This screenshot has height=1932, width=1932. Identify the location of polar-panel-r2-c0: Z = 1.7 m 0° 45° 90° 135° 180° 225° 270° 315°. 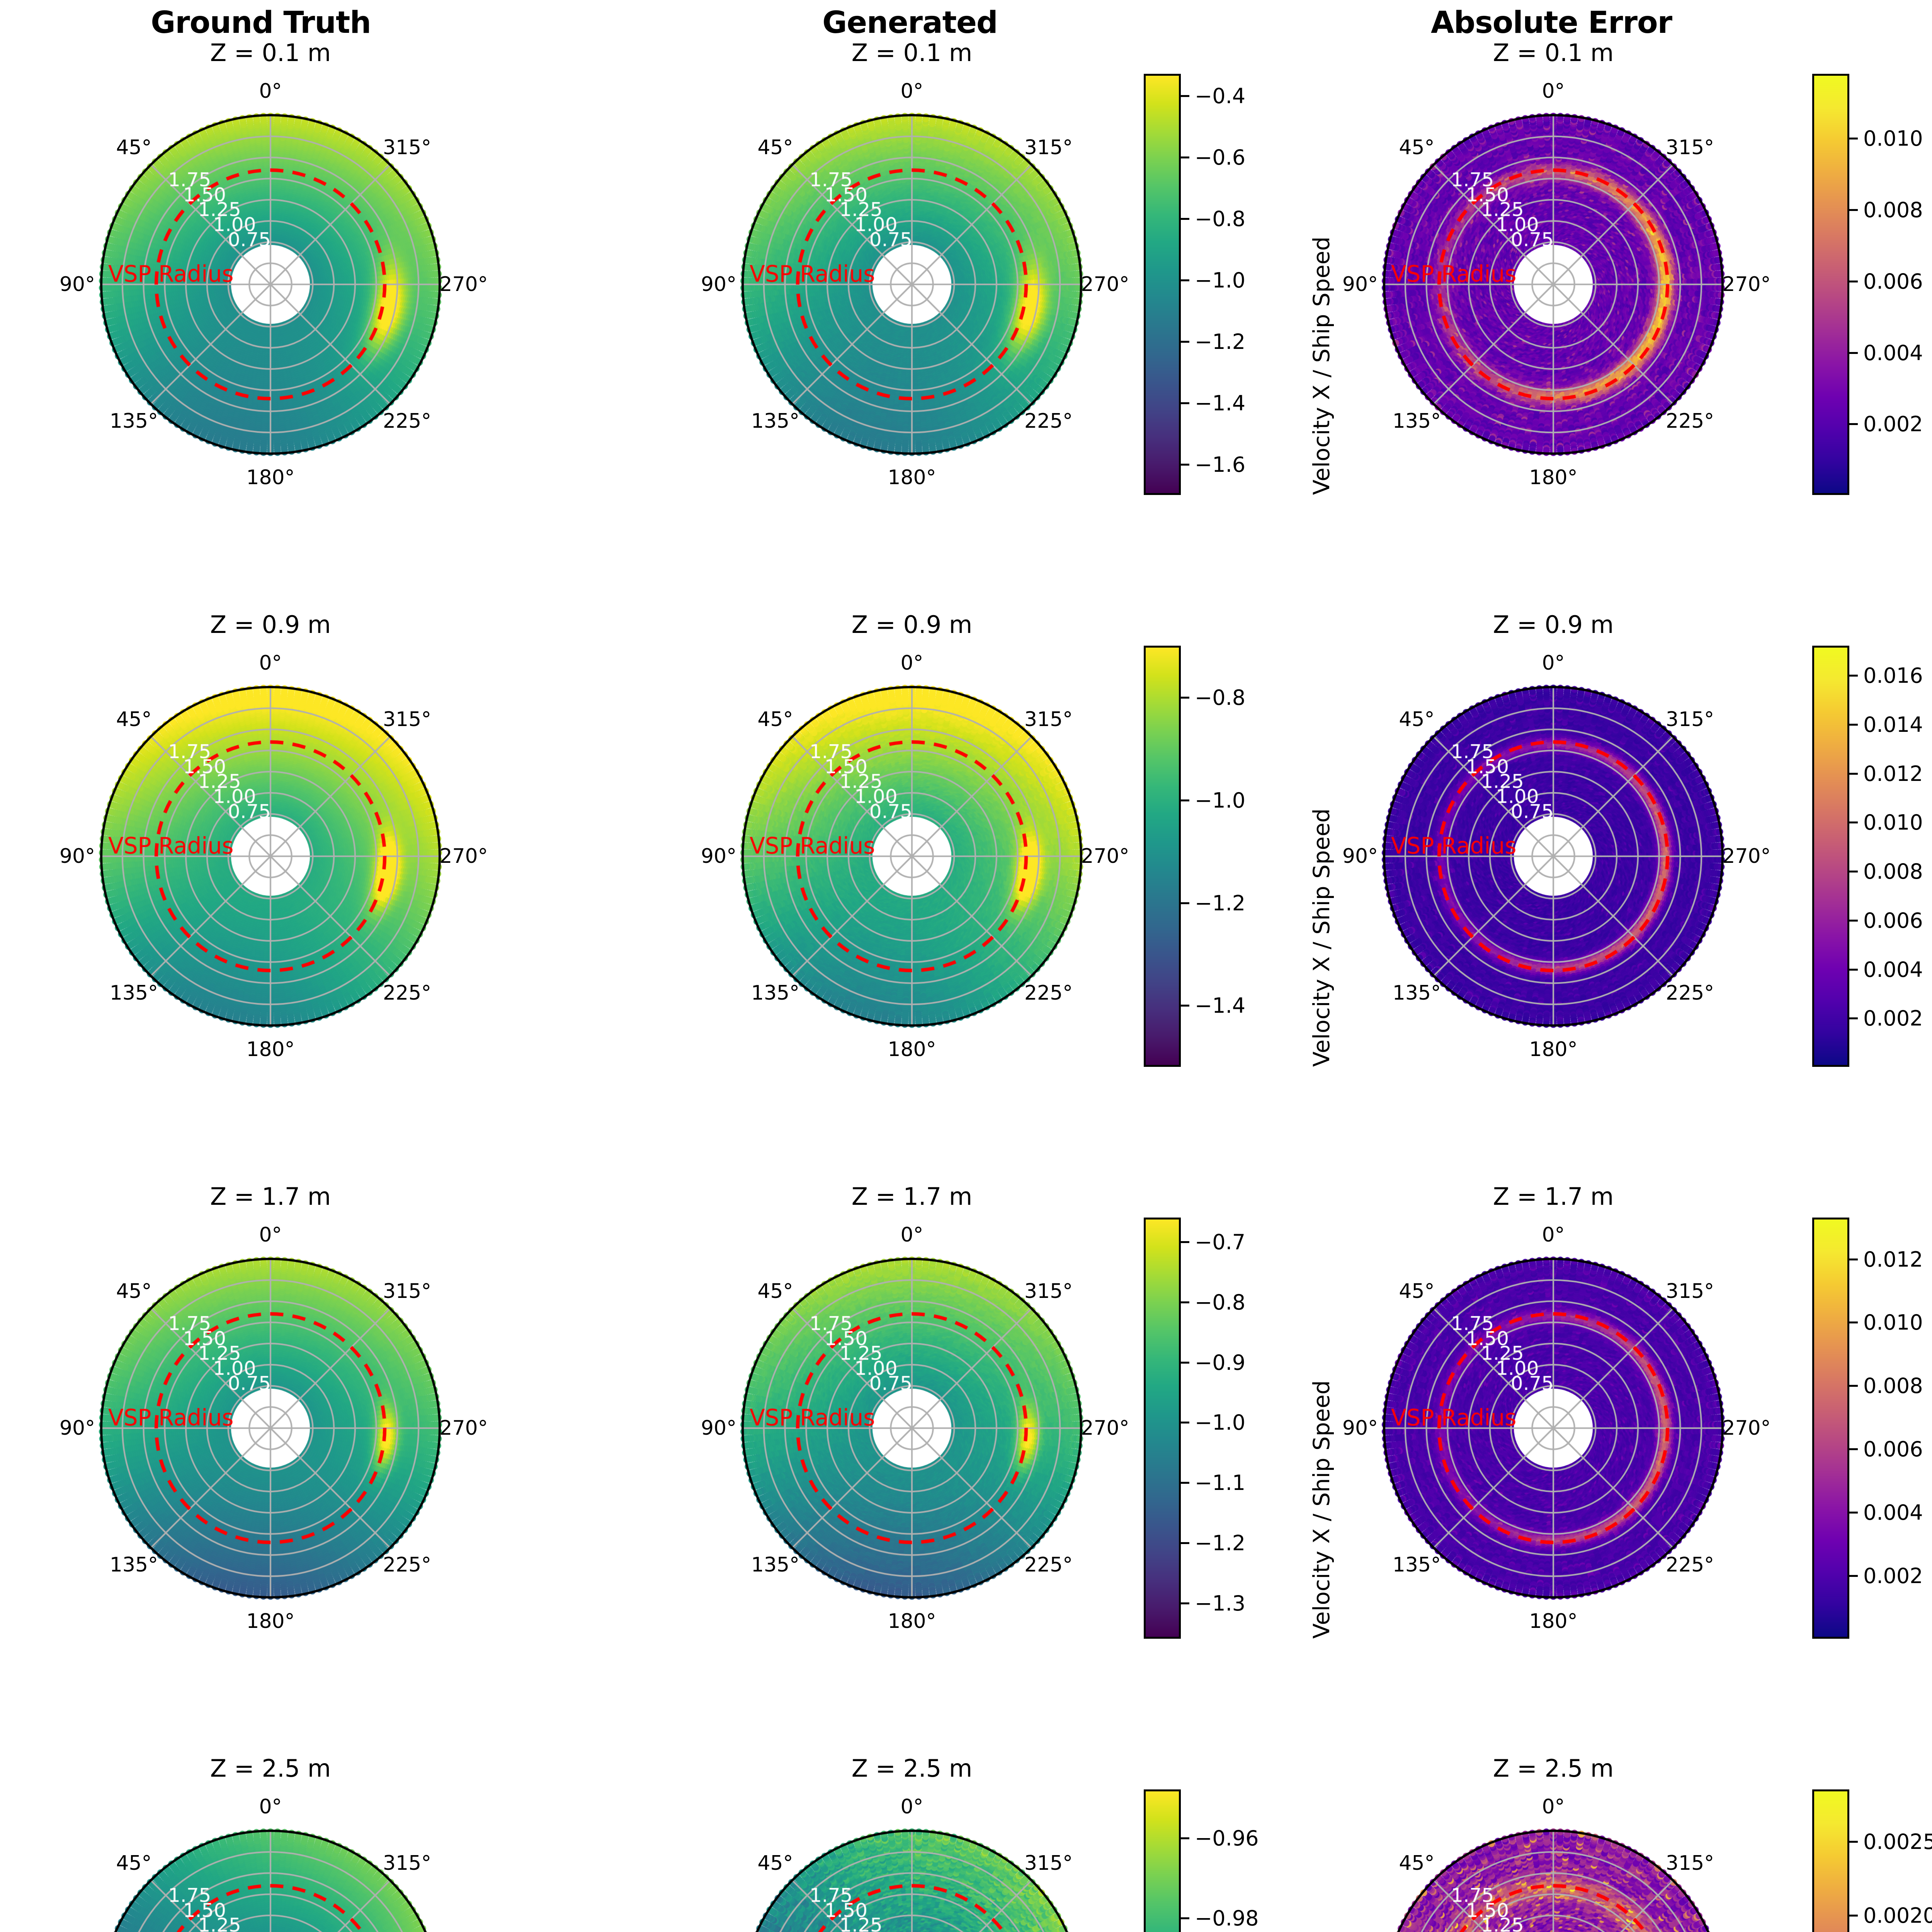
(271, 1412).